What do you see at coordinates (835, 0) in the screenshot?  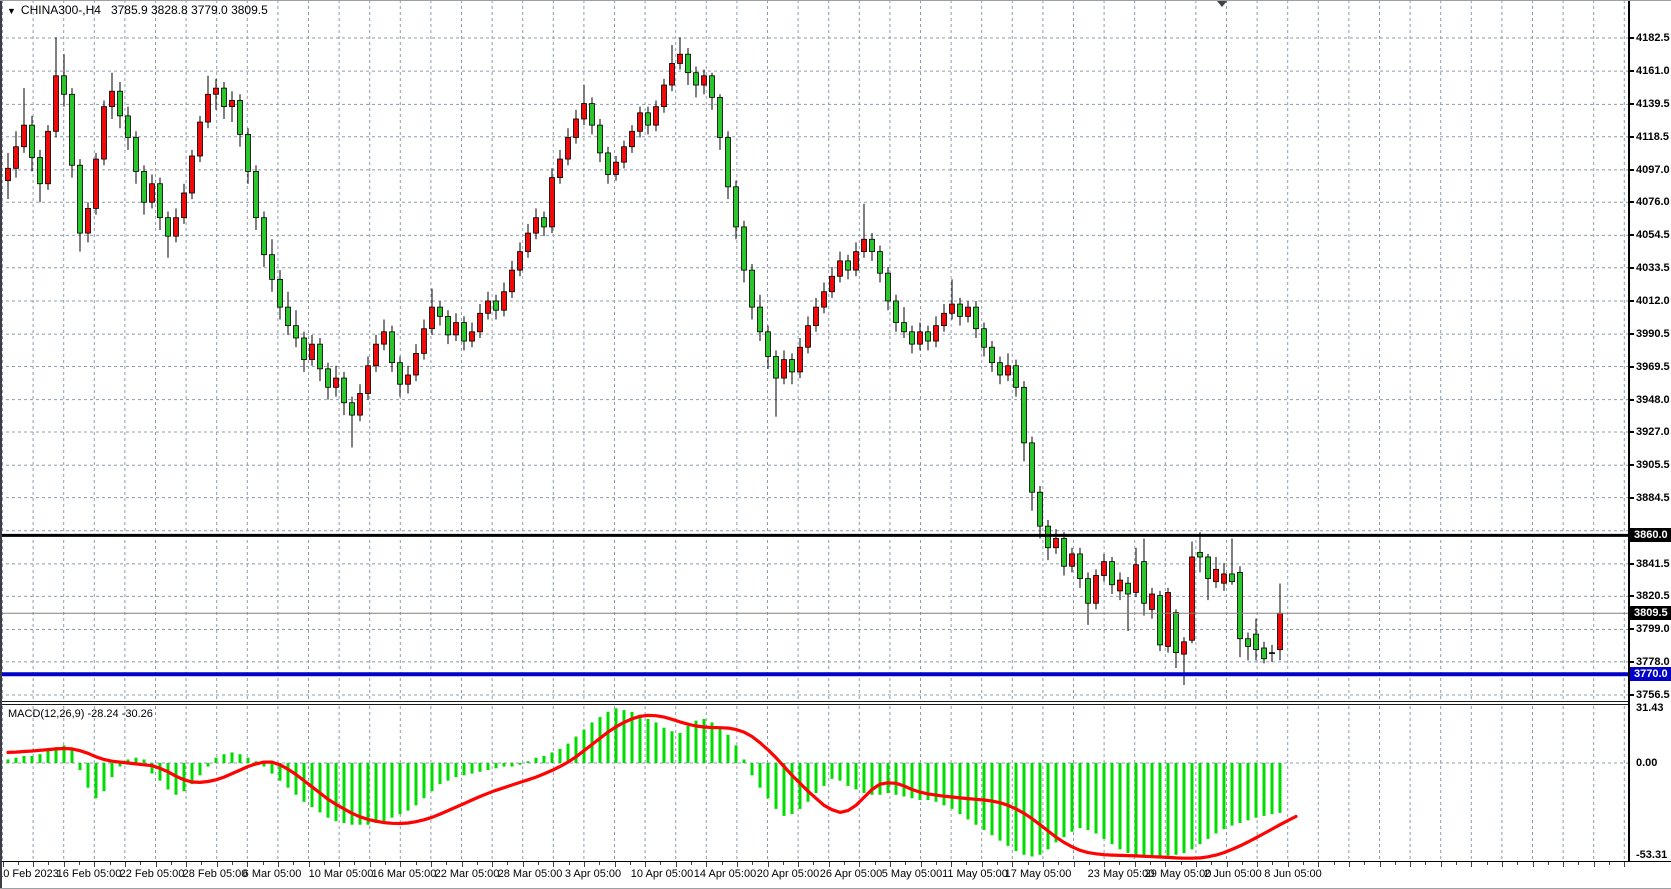 I see `window-top-edge` at bounding box center [835, 0].